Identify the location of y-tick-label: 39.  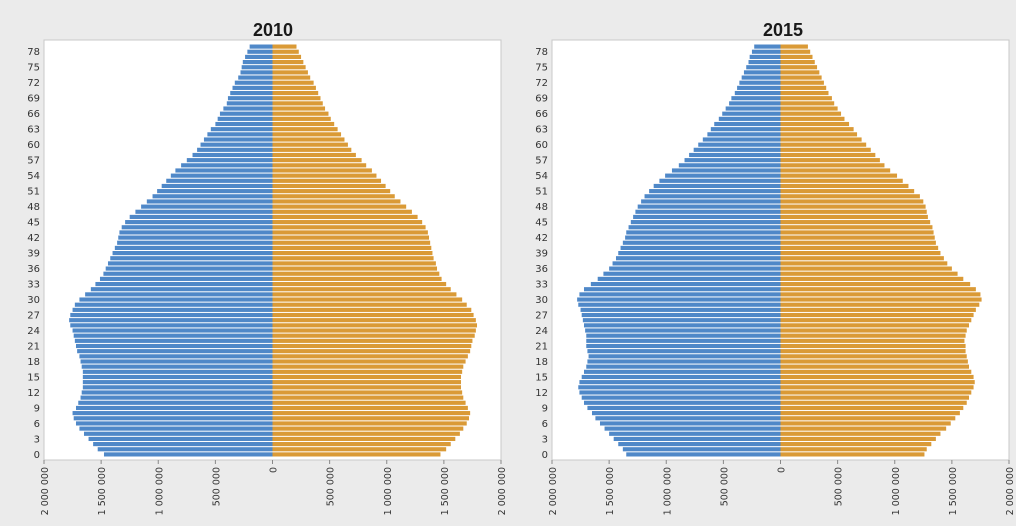
(541, 254).